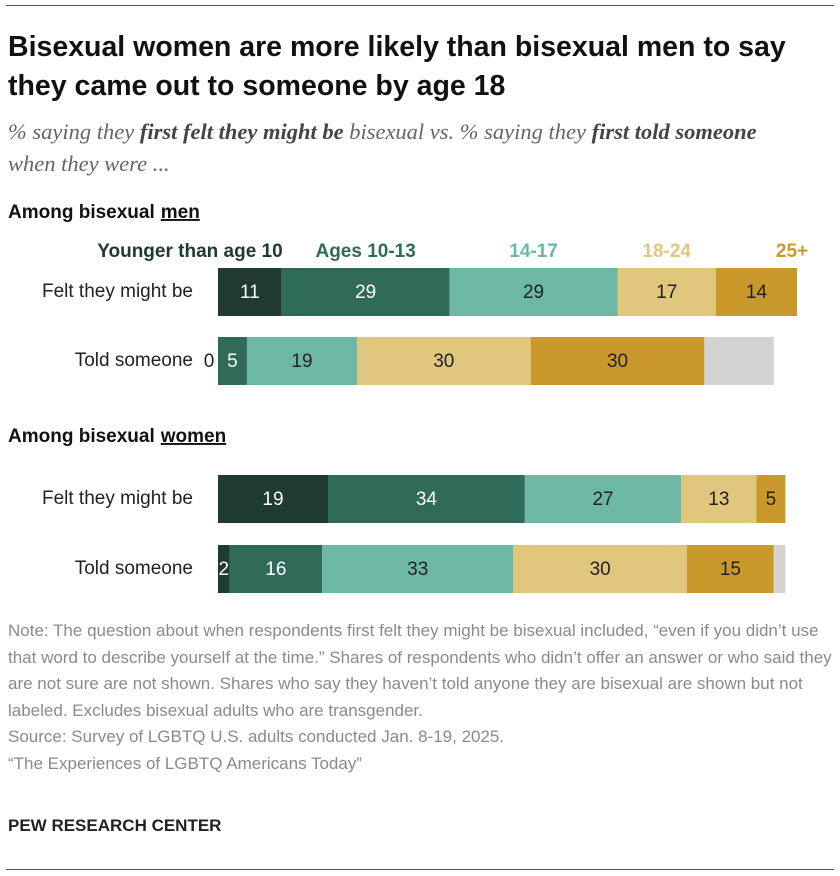  I want to click on data-label: 15, so click(730, 569).